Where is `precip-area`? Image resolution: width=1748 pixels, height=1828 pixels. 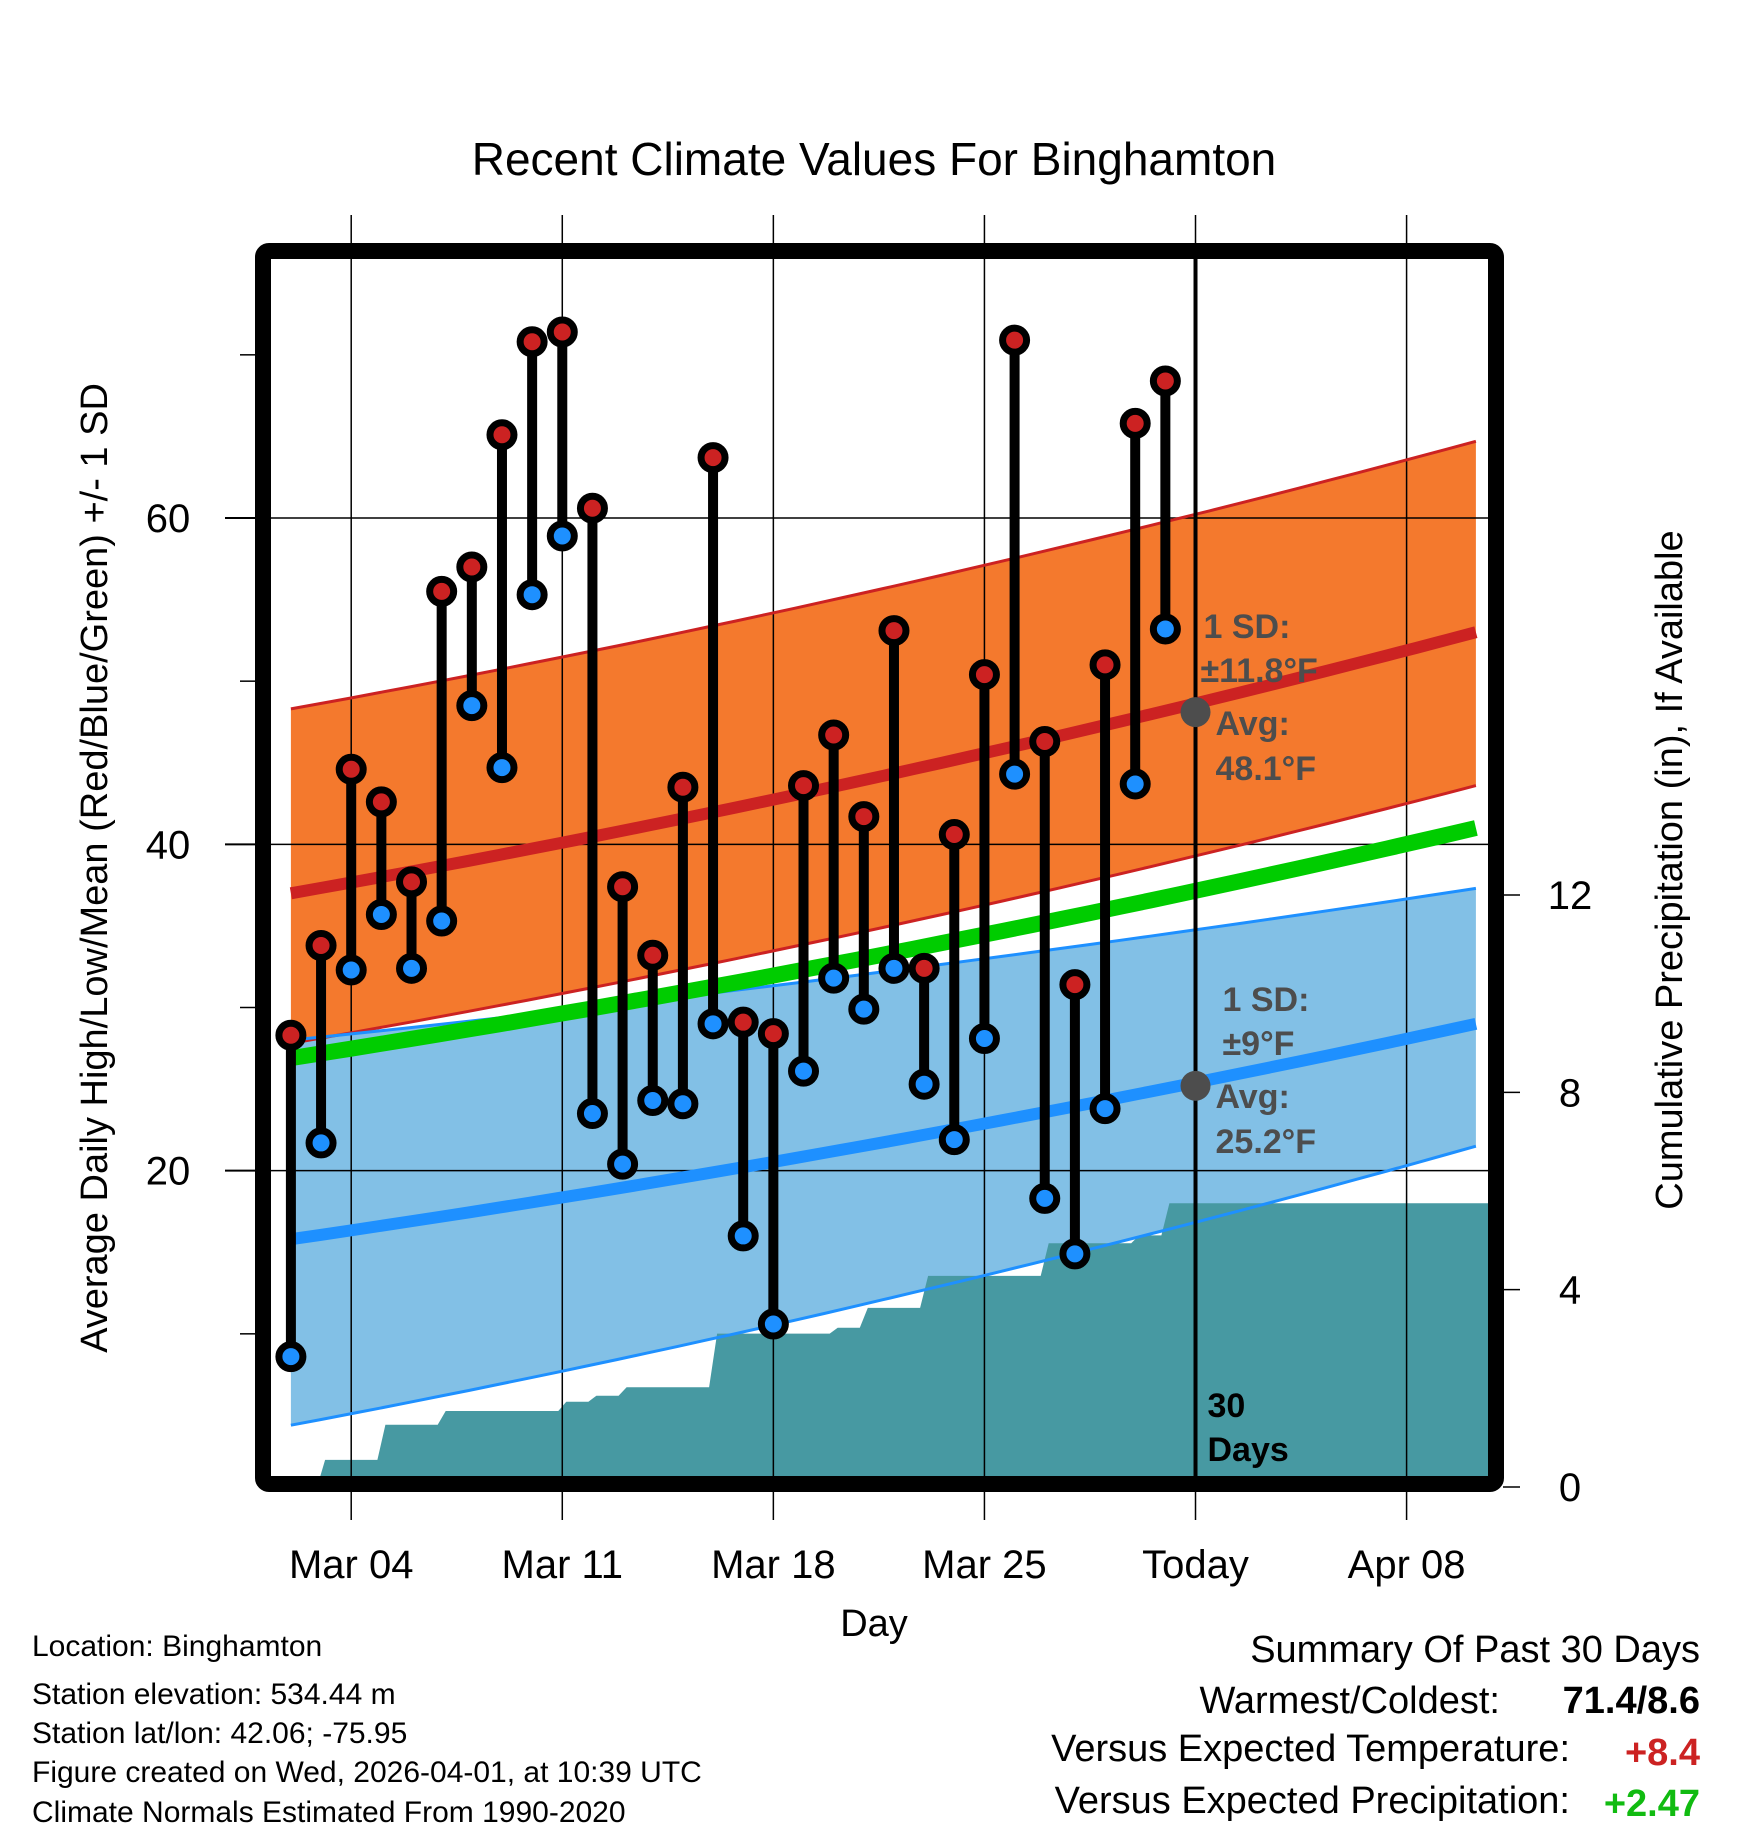
precip-area is located at coordinates (884, 1339).